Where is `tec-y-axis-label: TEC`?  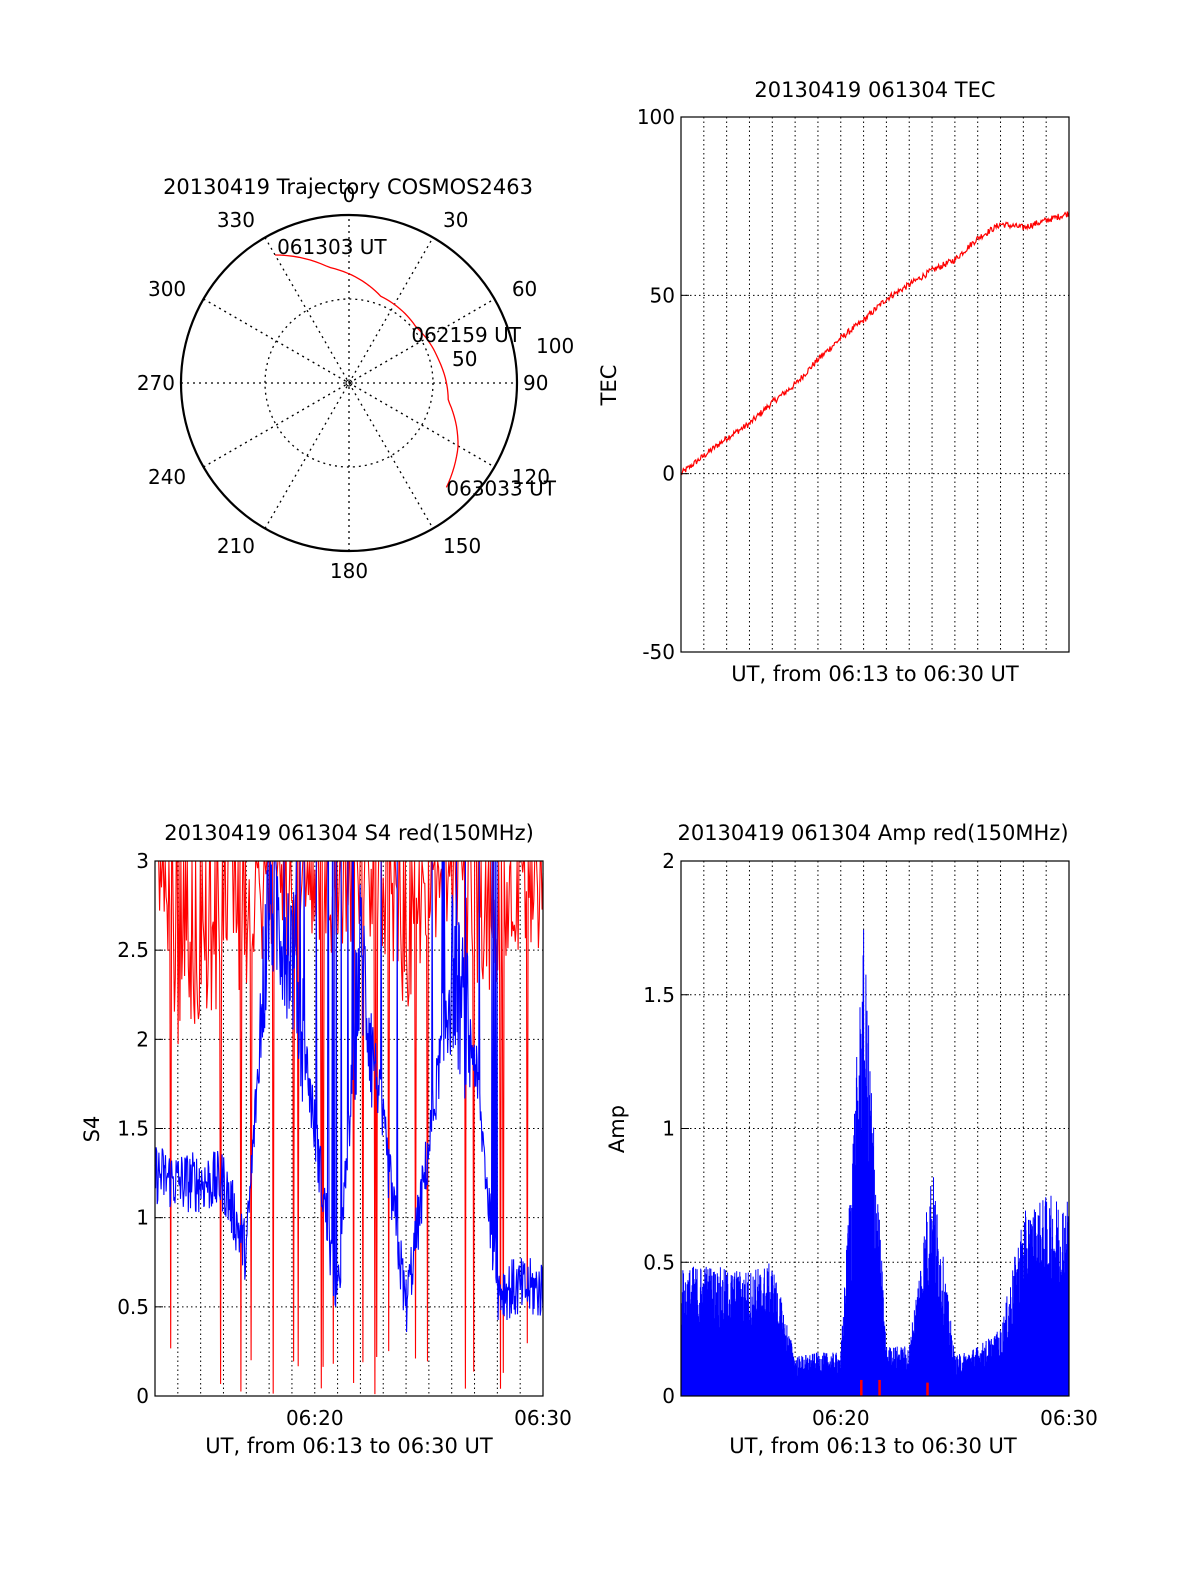 tec-y-axis-label: TEC is located at coordinates (609, 386).